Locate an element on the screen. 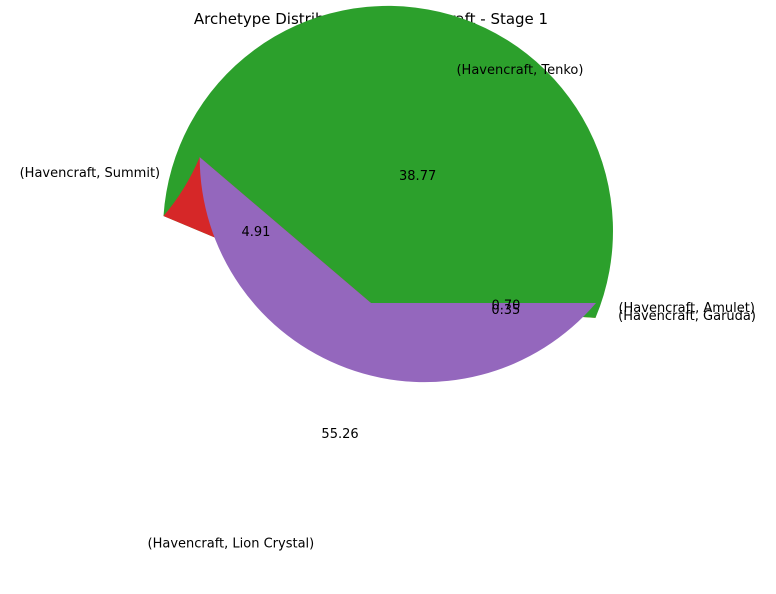  slice-value-label-3: 4.91 is located at coordinates (256, 232).